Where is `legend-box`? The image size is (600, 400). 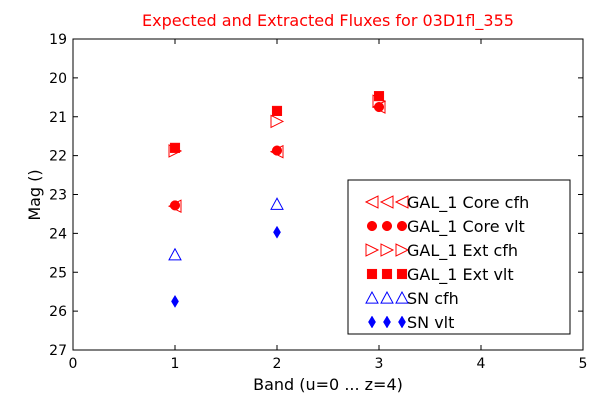 legend-box is located at coordinates (459, 257).